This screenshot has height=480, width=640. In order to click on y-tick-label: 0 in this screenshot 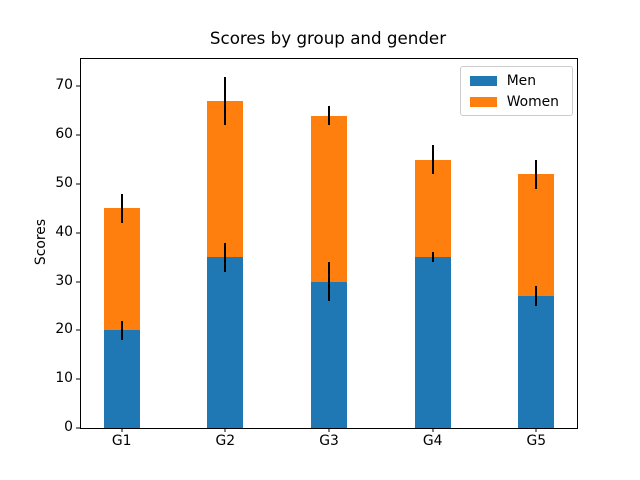, I will do `click(68, 427)`.